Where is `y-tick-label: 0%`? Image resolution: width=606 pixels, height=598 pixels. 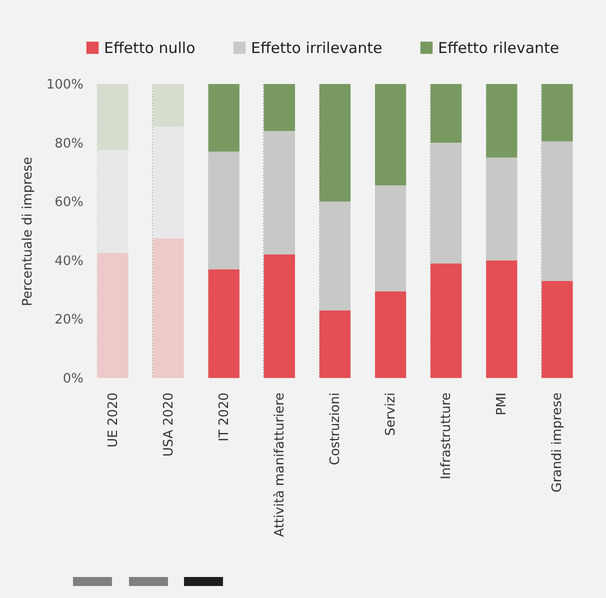
y-tick-label: 0% is located at coordinates (73, 379).